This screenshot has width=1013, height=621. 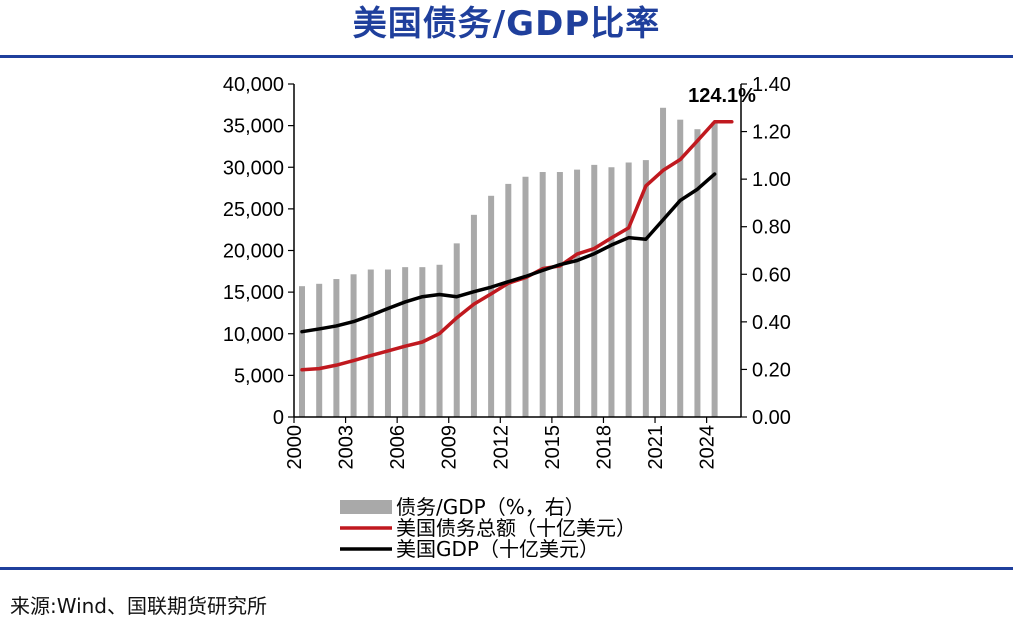 What do you see at coordinates (714, 270) in the screenshot?
I see `bar-2024` at bounding box center [714, 270].